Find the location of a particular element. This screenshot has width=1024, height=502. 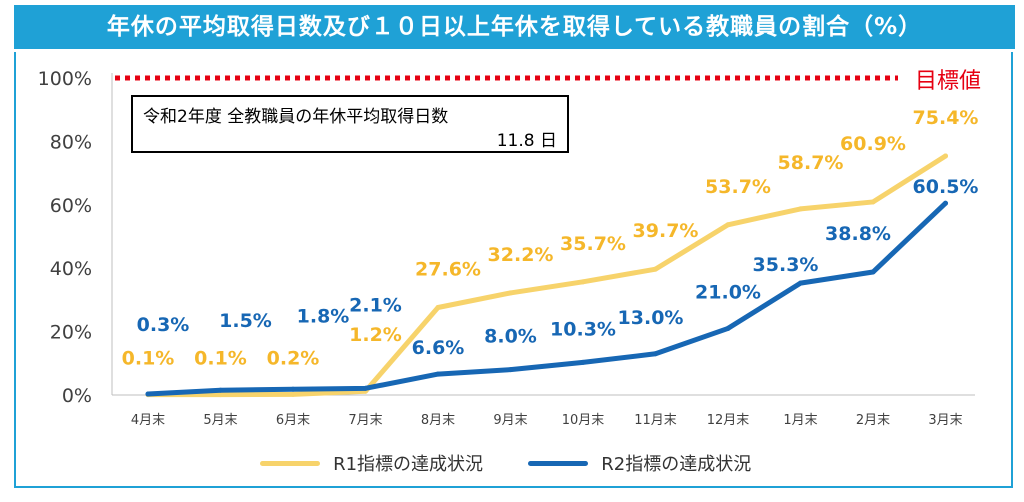

x-tick-label: 1月末 is located at coordinates (800, 420).